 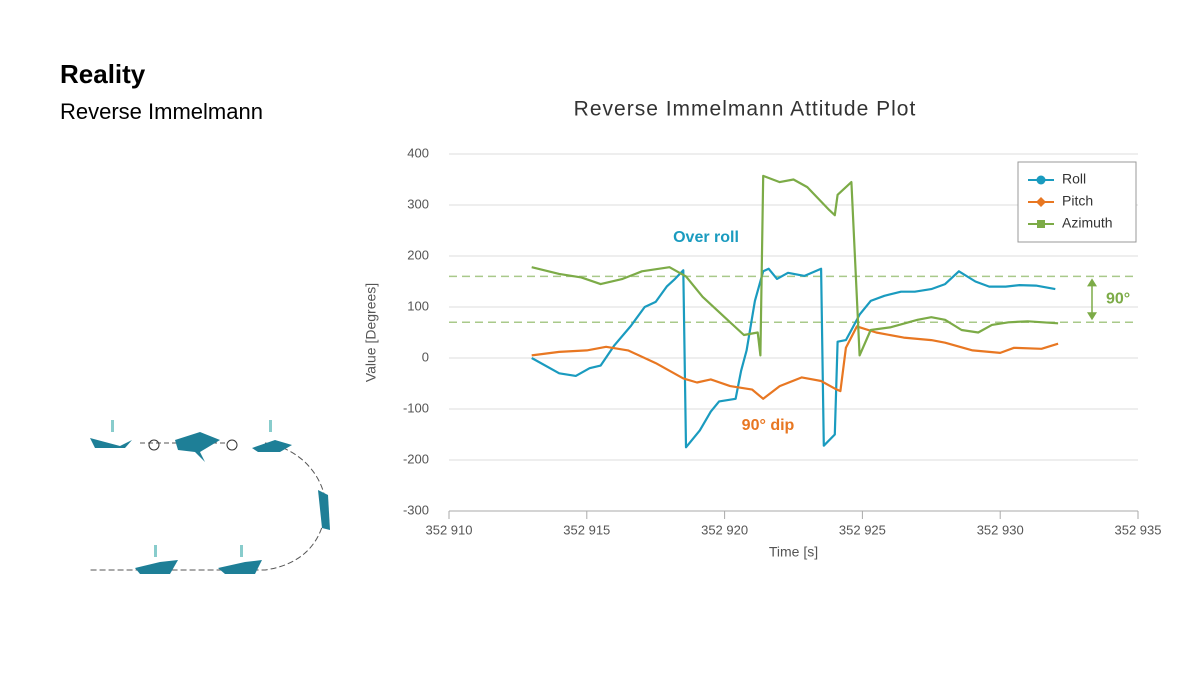 What do you see at coordinates (208, 506) in the screenshot?
I see `flight-path` at bounding box center [208, 506].